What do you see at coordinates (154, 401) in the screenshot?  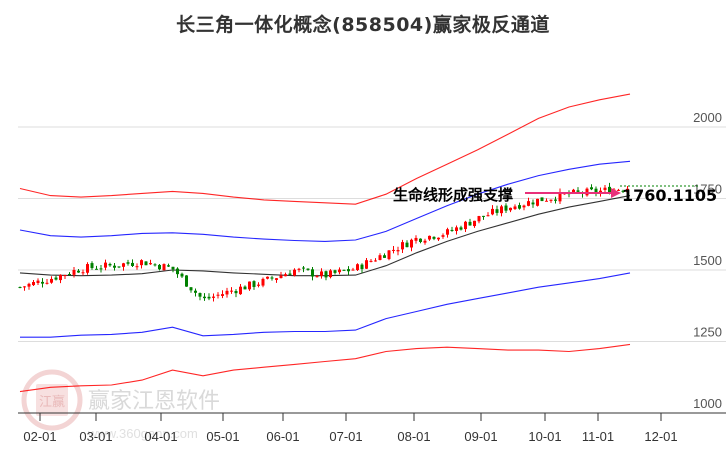 I see `watermark-brand: 赢家江恩软件` at bounding box center [154, 401].